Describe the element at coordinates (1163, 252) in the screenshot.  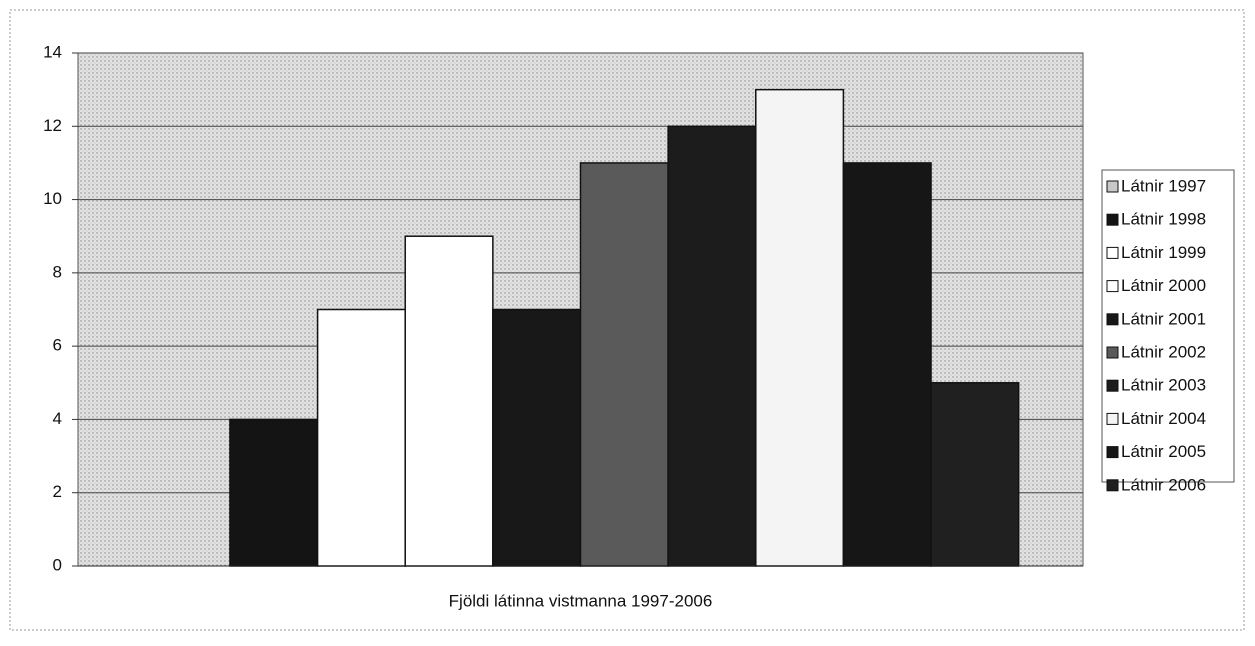
I see `legend-label: Látnir 1999` at that location.